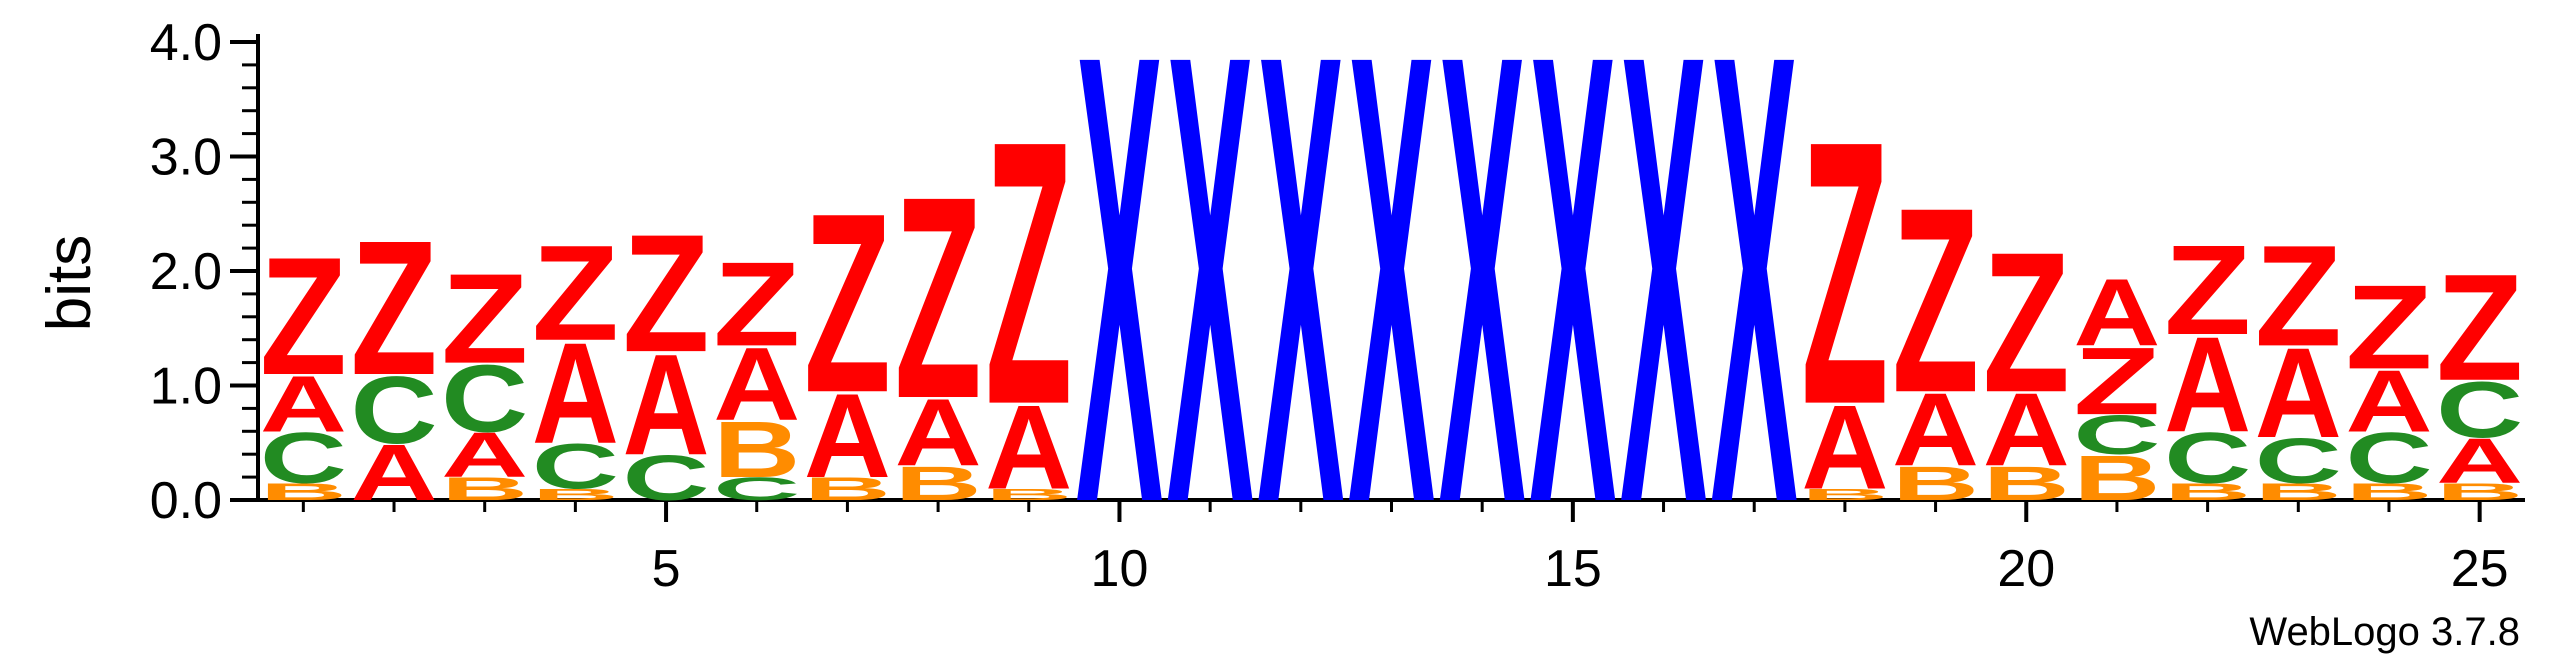 This screenshot has height=667, width=2567. I want to click on x-tick-label: 5, so click(666, 569).